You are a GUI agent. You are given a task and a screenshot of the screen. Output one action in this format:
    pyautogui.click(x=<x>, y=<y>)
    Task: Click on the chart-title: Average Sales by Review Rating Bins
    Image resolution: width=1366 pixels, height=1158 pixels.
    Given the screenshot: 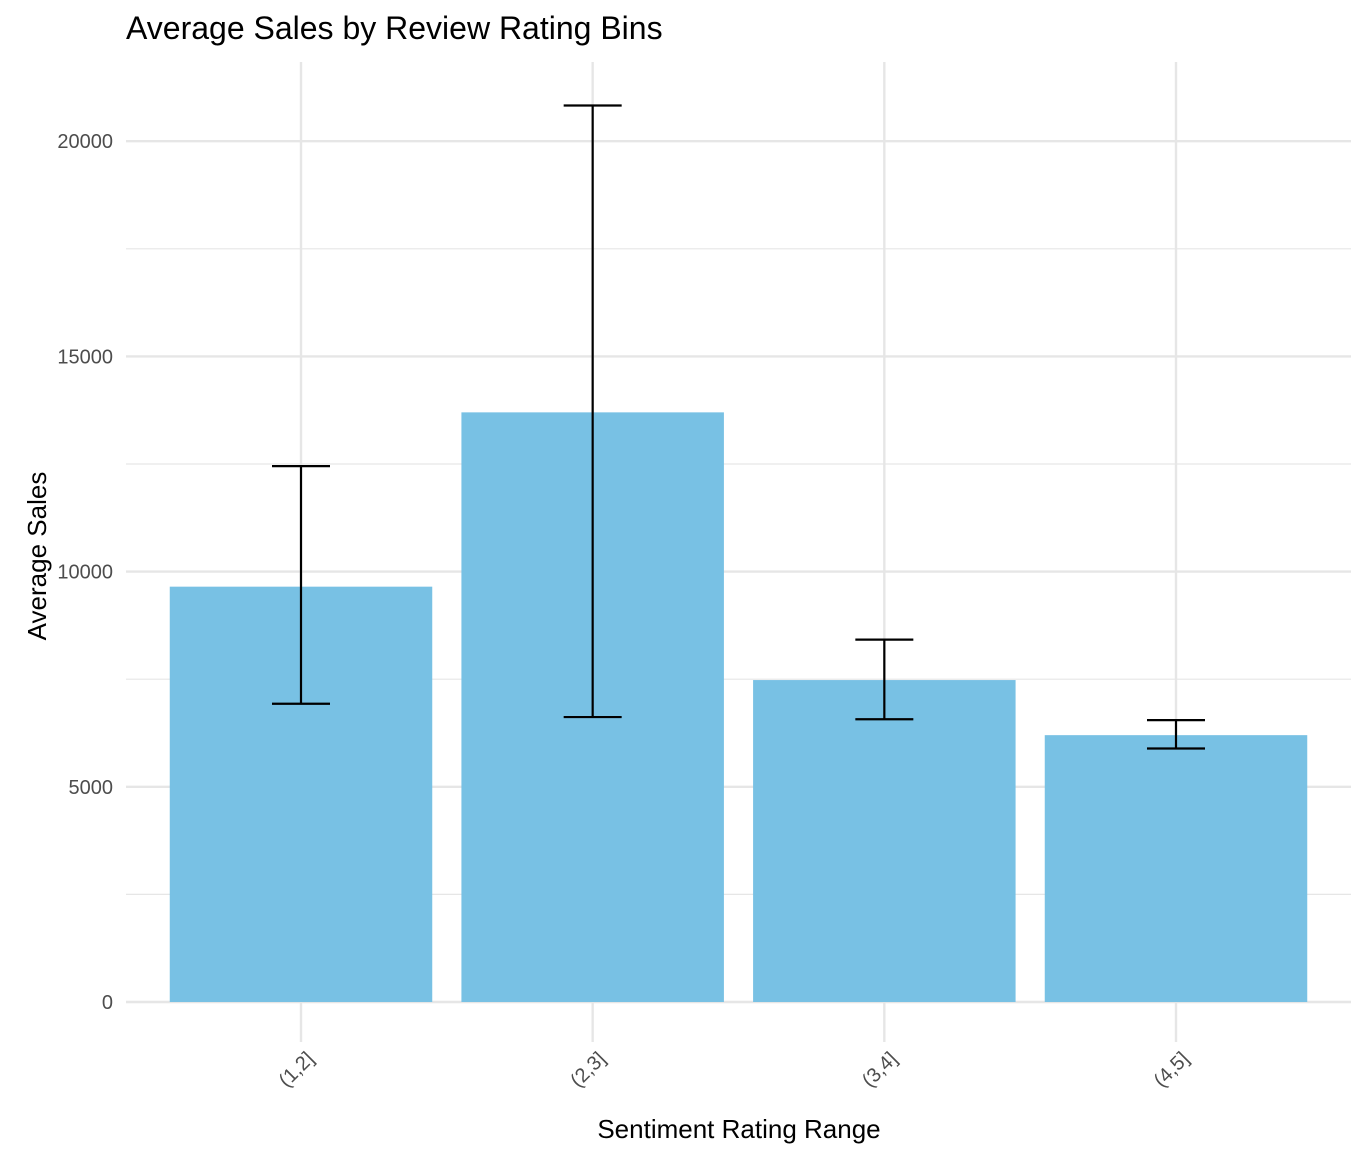 What is the action you would take?
    pyautogui.click(x=394, y=28)
    